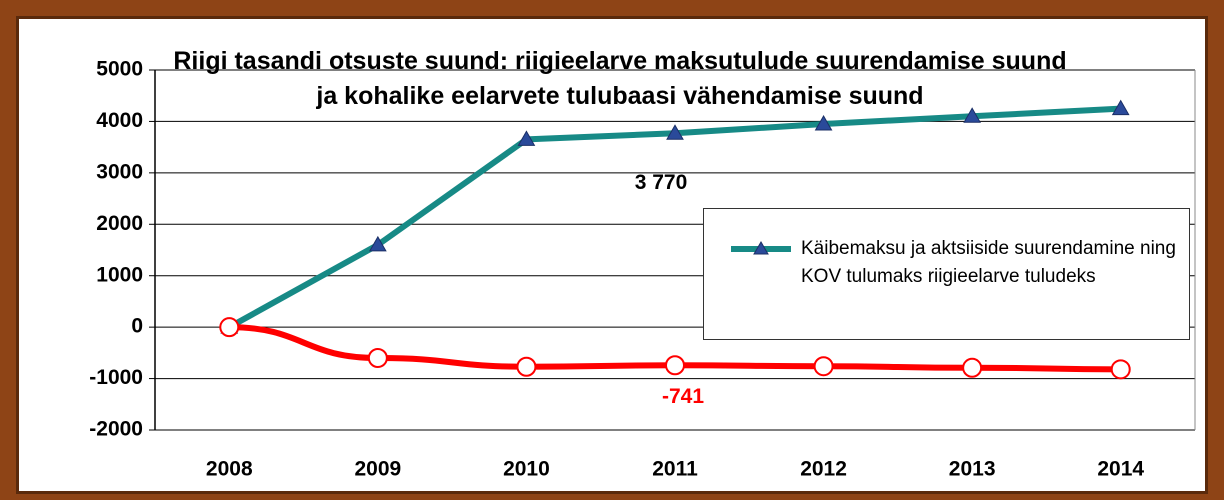  I want to click on legend-swatch, so click(761, 248).